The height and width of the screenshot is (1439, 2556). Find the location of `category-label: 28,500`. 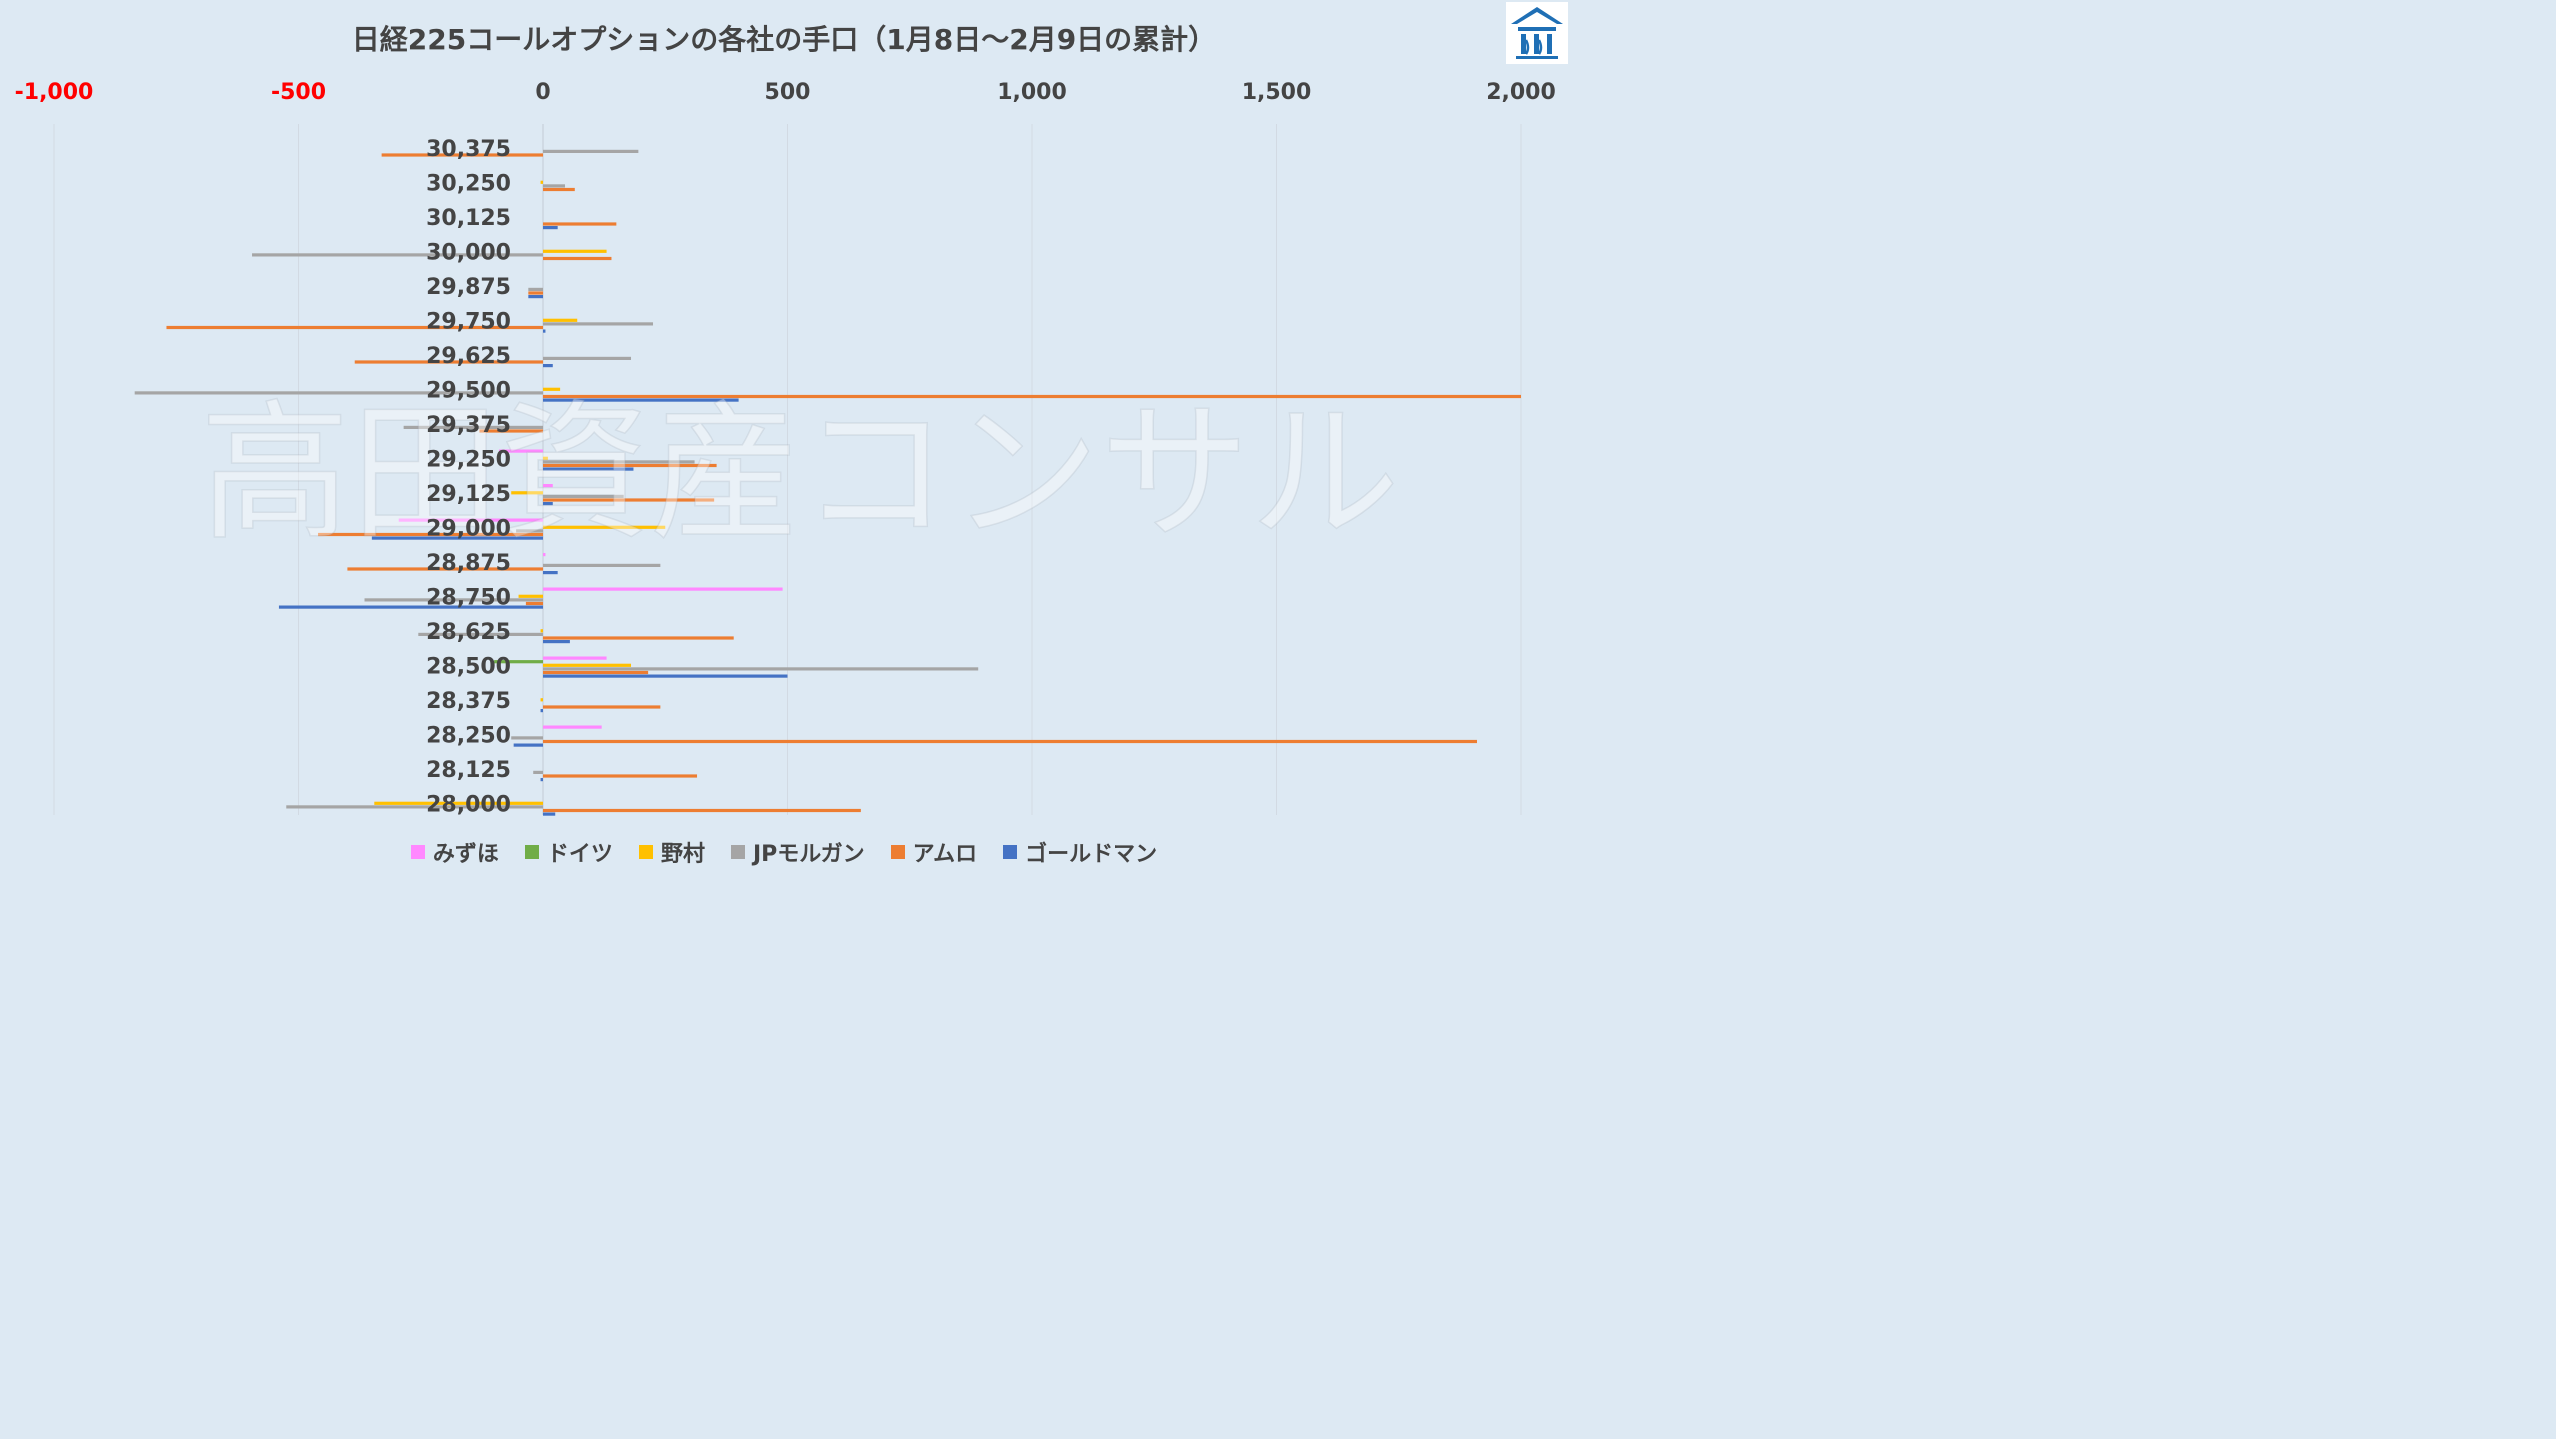

category-label: 28,500 is located at coordinates (468, 667).